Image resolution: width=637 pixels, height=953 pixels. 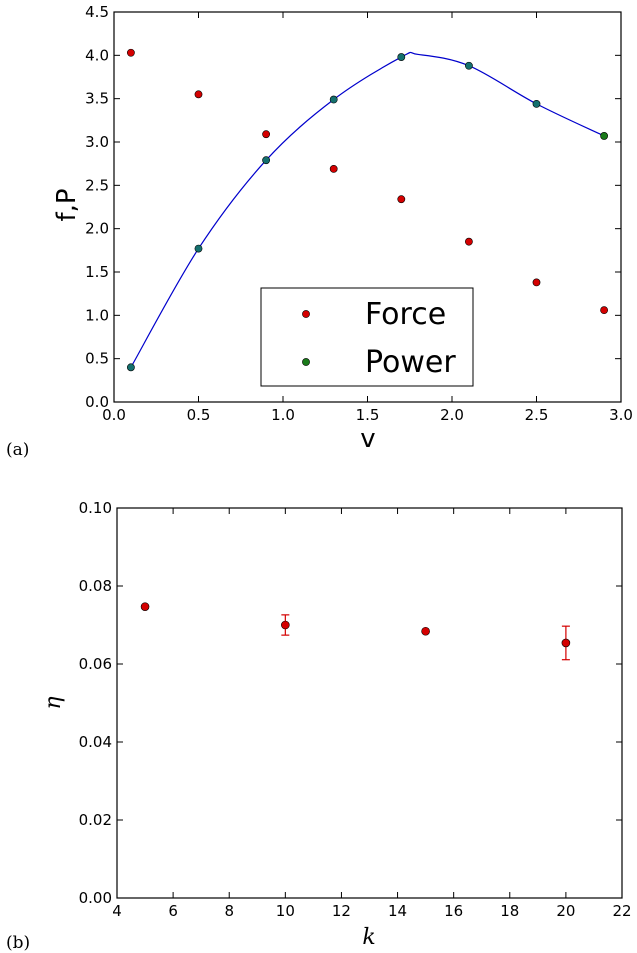 I want to click on panel-b-y-axis-label: η, so click(x=53, y=702).